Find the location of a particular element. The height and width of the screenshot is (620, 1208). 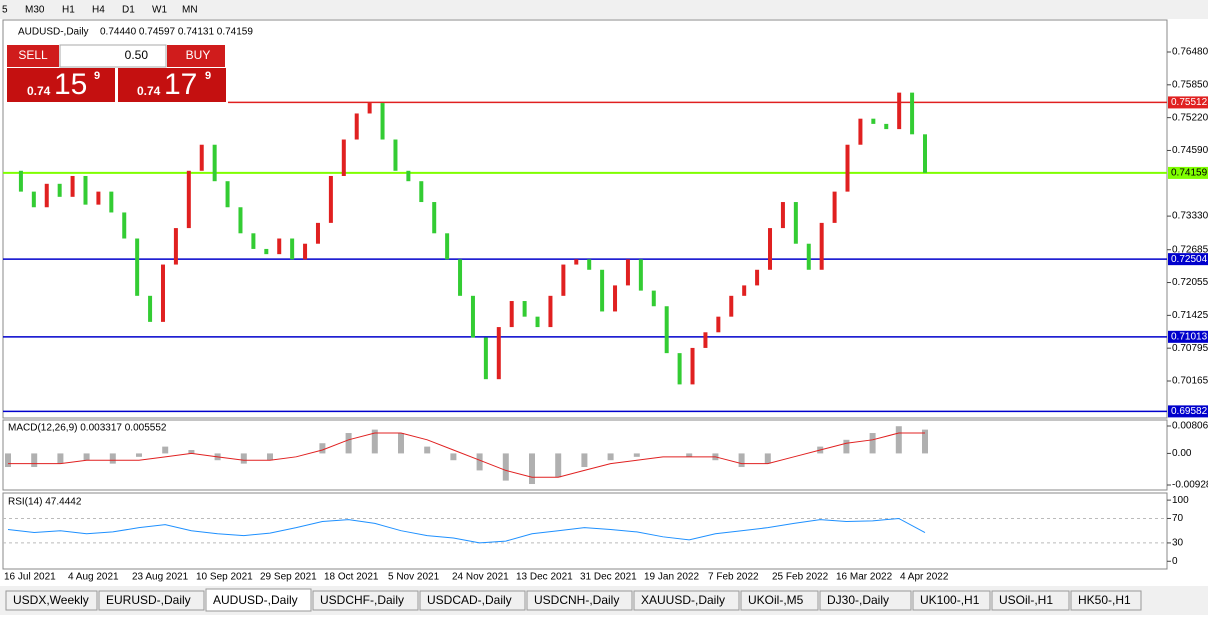

volume-box is located at coordinates (113, 56).